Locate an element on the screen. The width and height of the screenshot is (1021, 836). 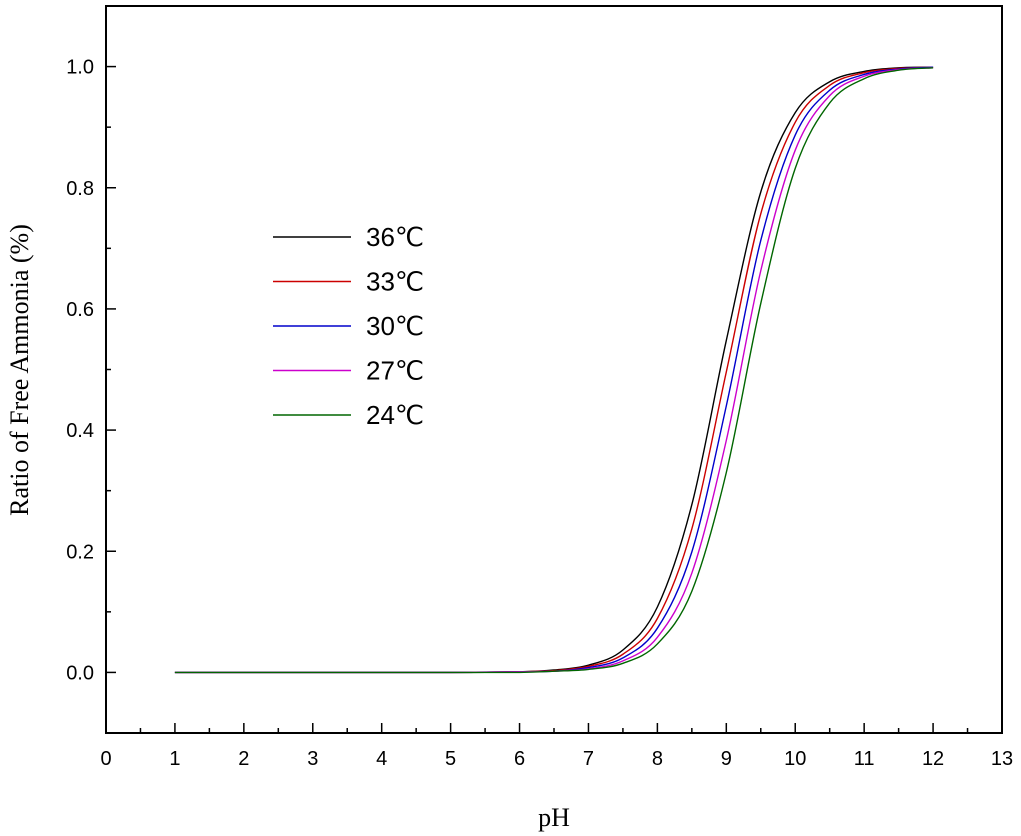
legend: 36℃ 33℃ 30℃ 27℃ 24℃ is located at coordinates (348, 326).